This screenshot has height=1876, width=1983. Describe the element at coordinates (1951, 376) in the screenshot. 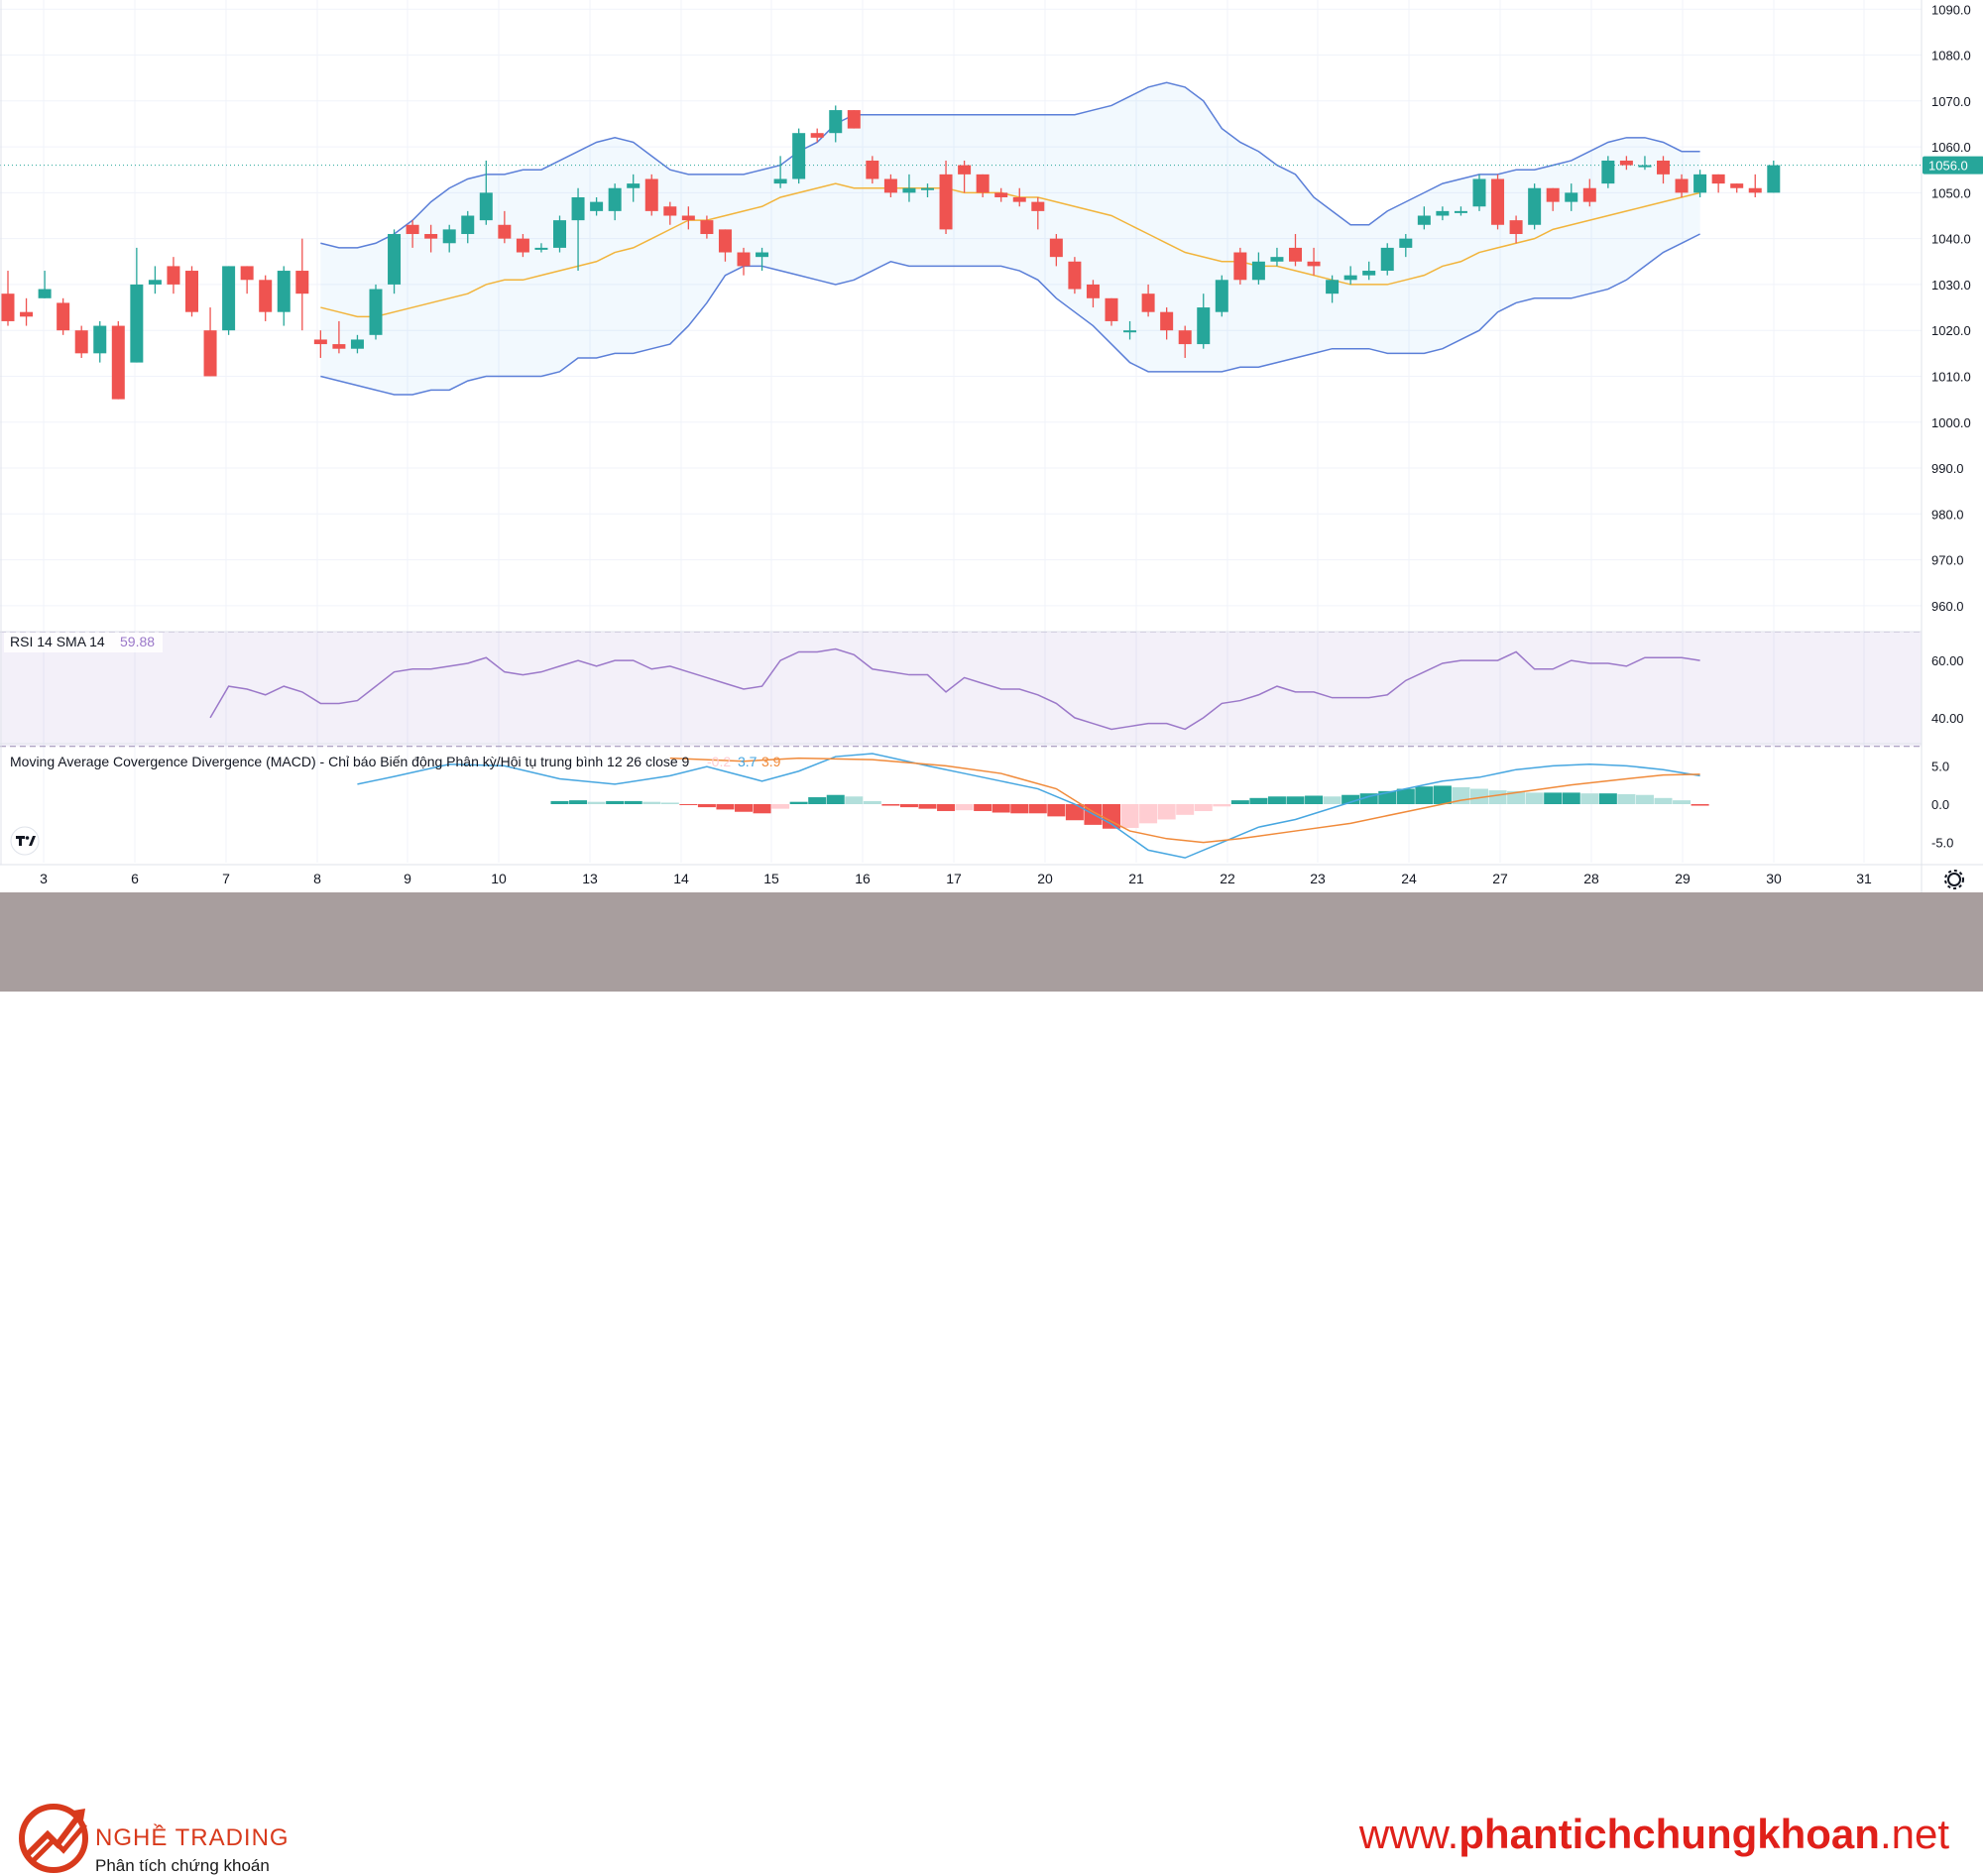

I see `price-tick-label: 1010.0` at that location.